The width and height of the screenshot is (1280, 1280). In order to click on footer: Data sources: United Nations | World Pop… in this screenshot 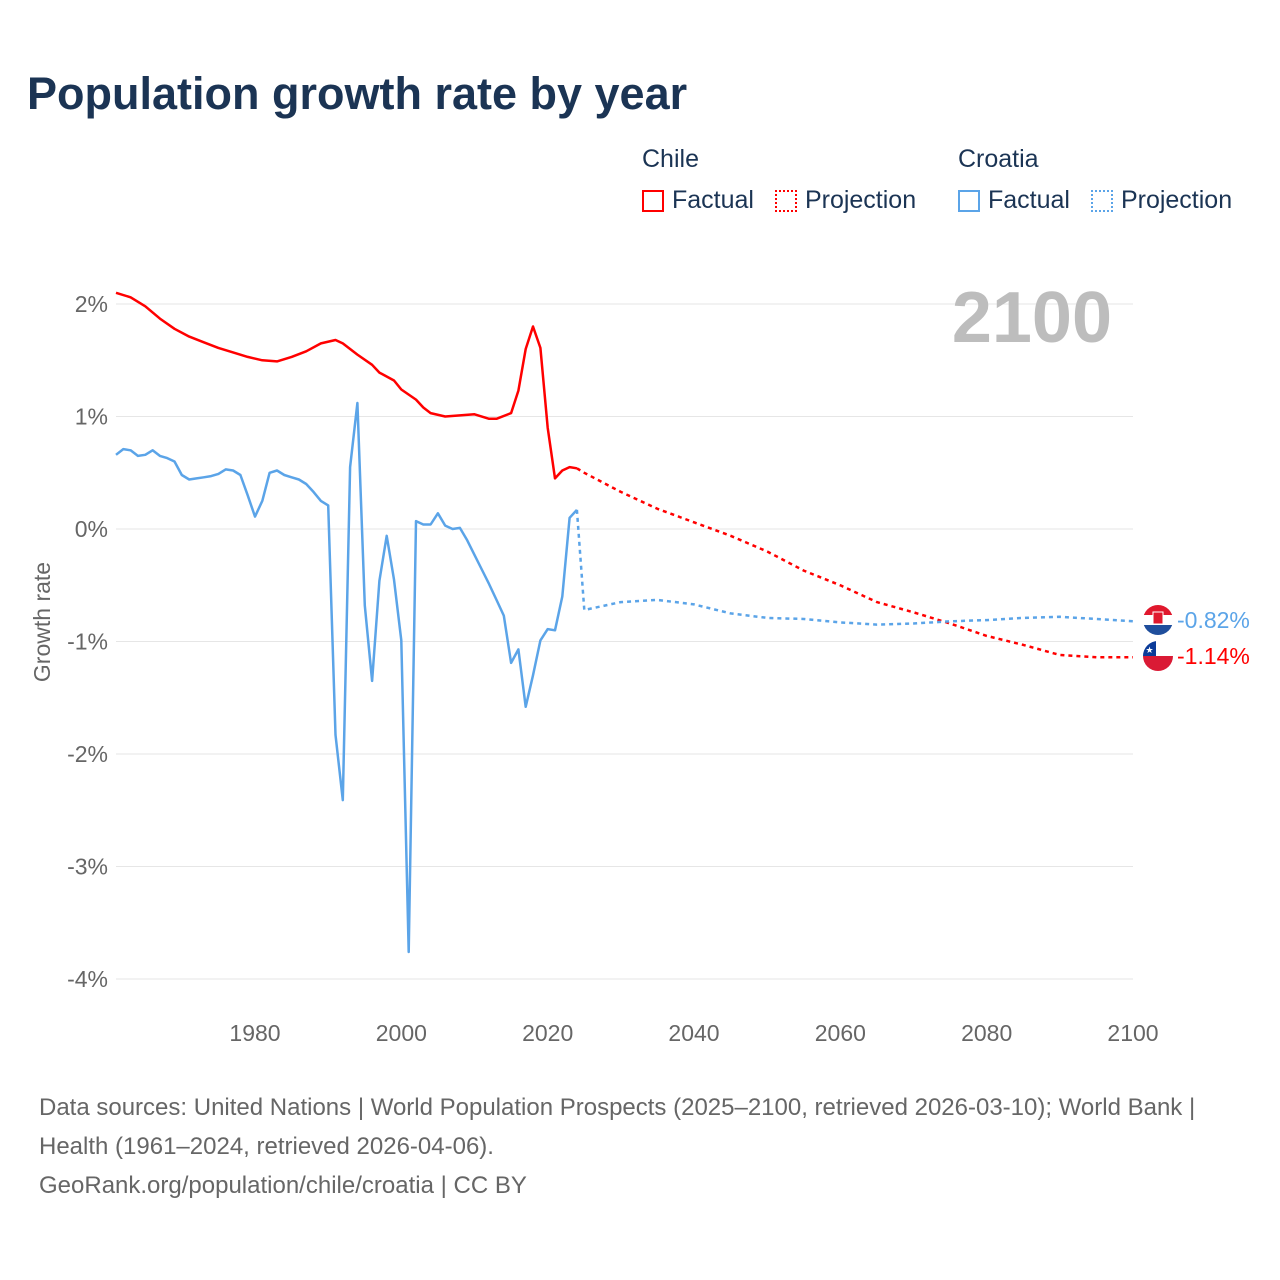, I will do `click(639, 1146)`.